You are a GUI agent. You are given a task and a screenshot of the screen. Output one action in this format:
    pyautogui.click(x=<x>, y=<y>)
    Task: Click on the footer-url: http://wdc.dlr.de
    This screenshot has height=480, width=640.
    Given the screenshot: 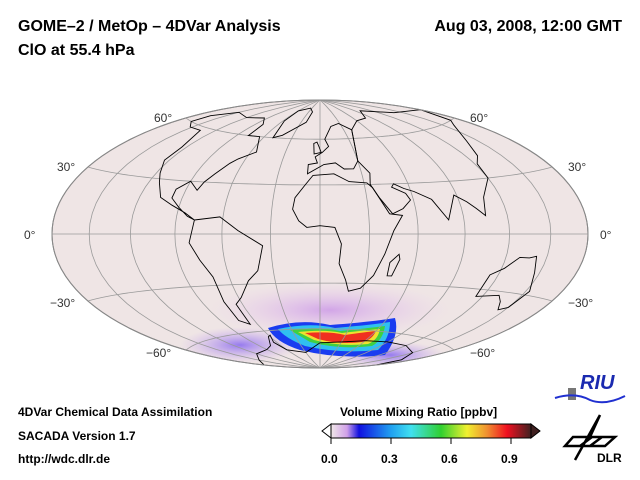 What is the action you would take?
    pyautogui.click(x=64, y=459)
    